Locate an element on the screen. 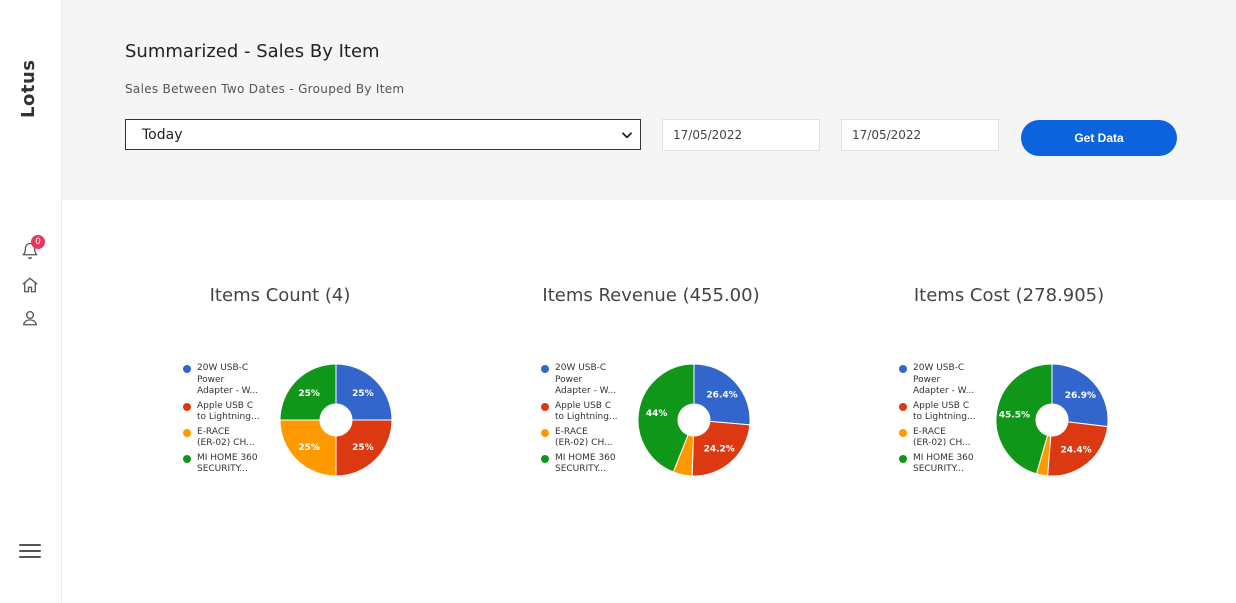  sidebar: Lotus 0 is located at coordinates (31, 301).